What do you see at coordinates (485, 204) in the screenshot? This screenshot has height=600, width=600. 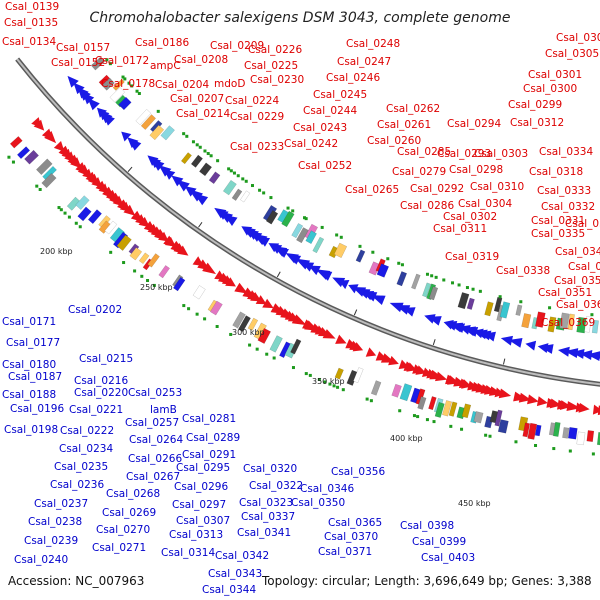 I see `forward-gene-label: Csal_0304` at bounding box center [485, 204].